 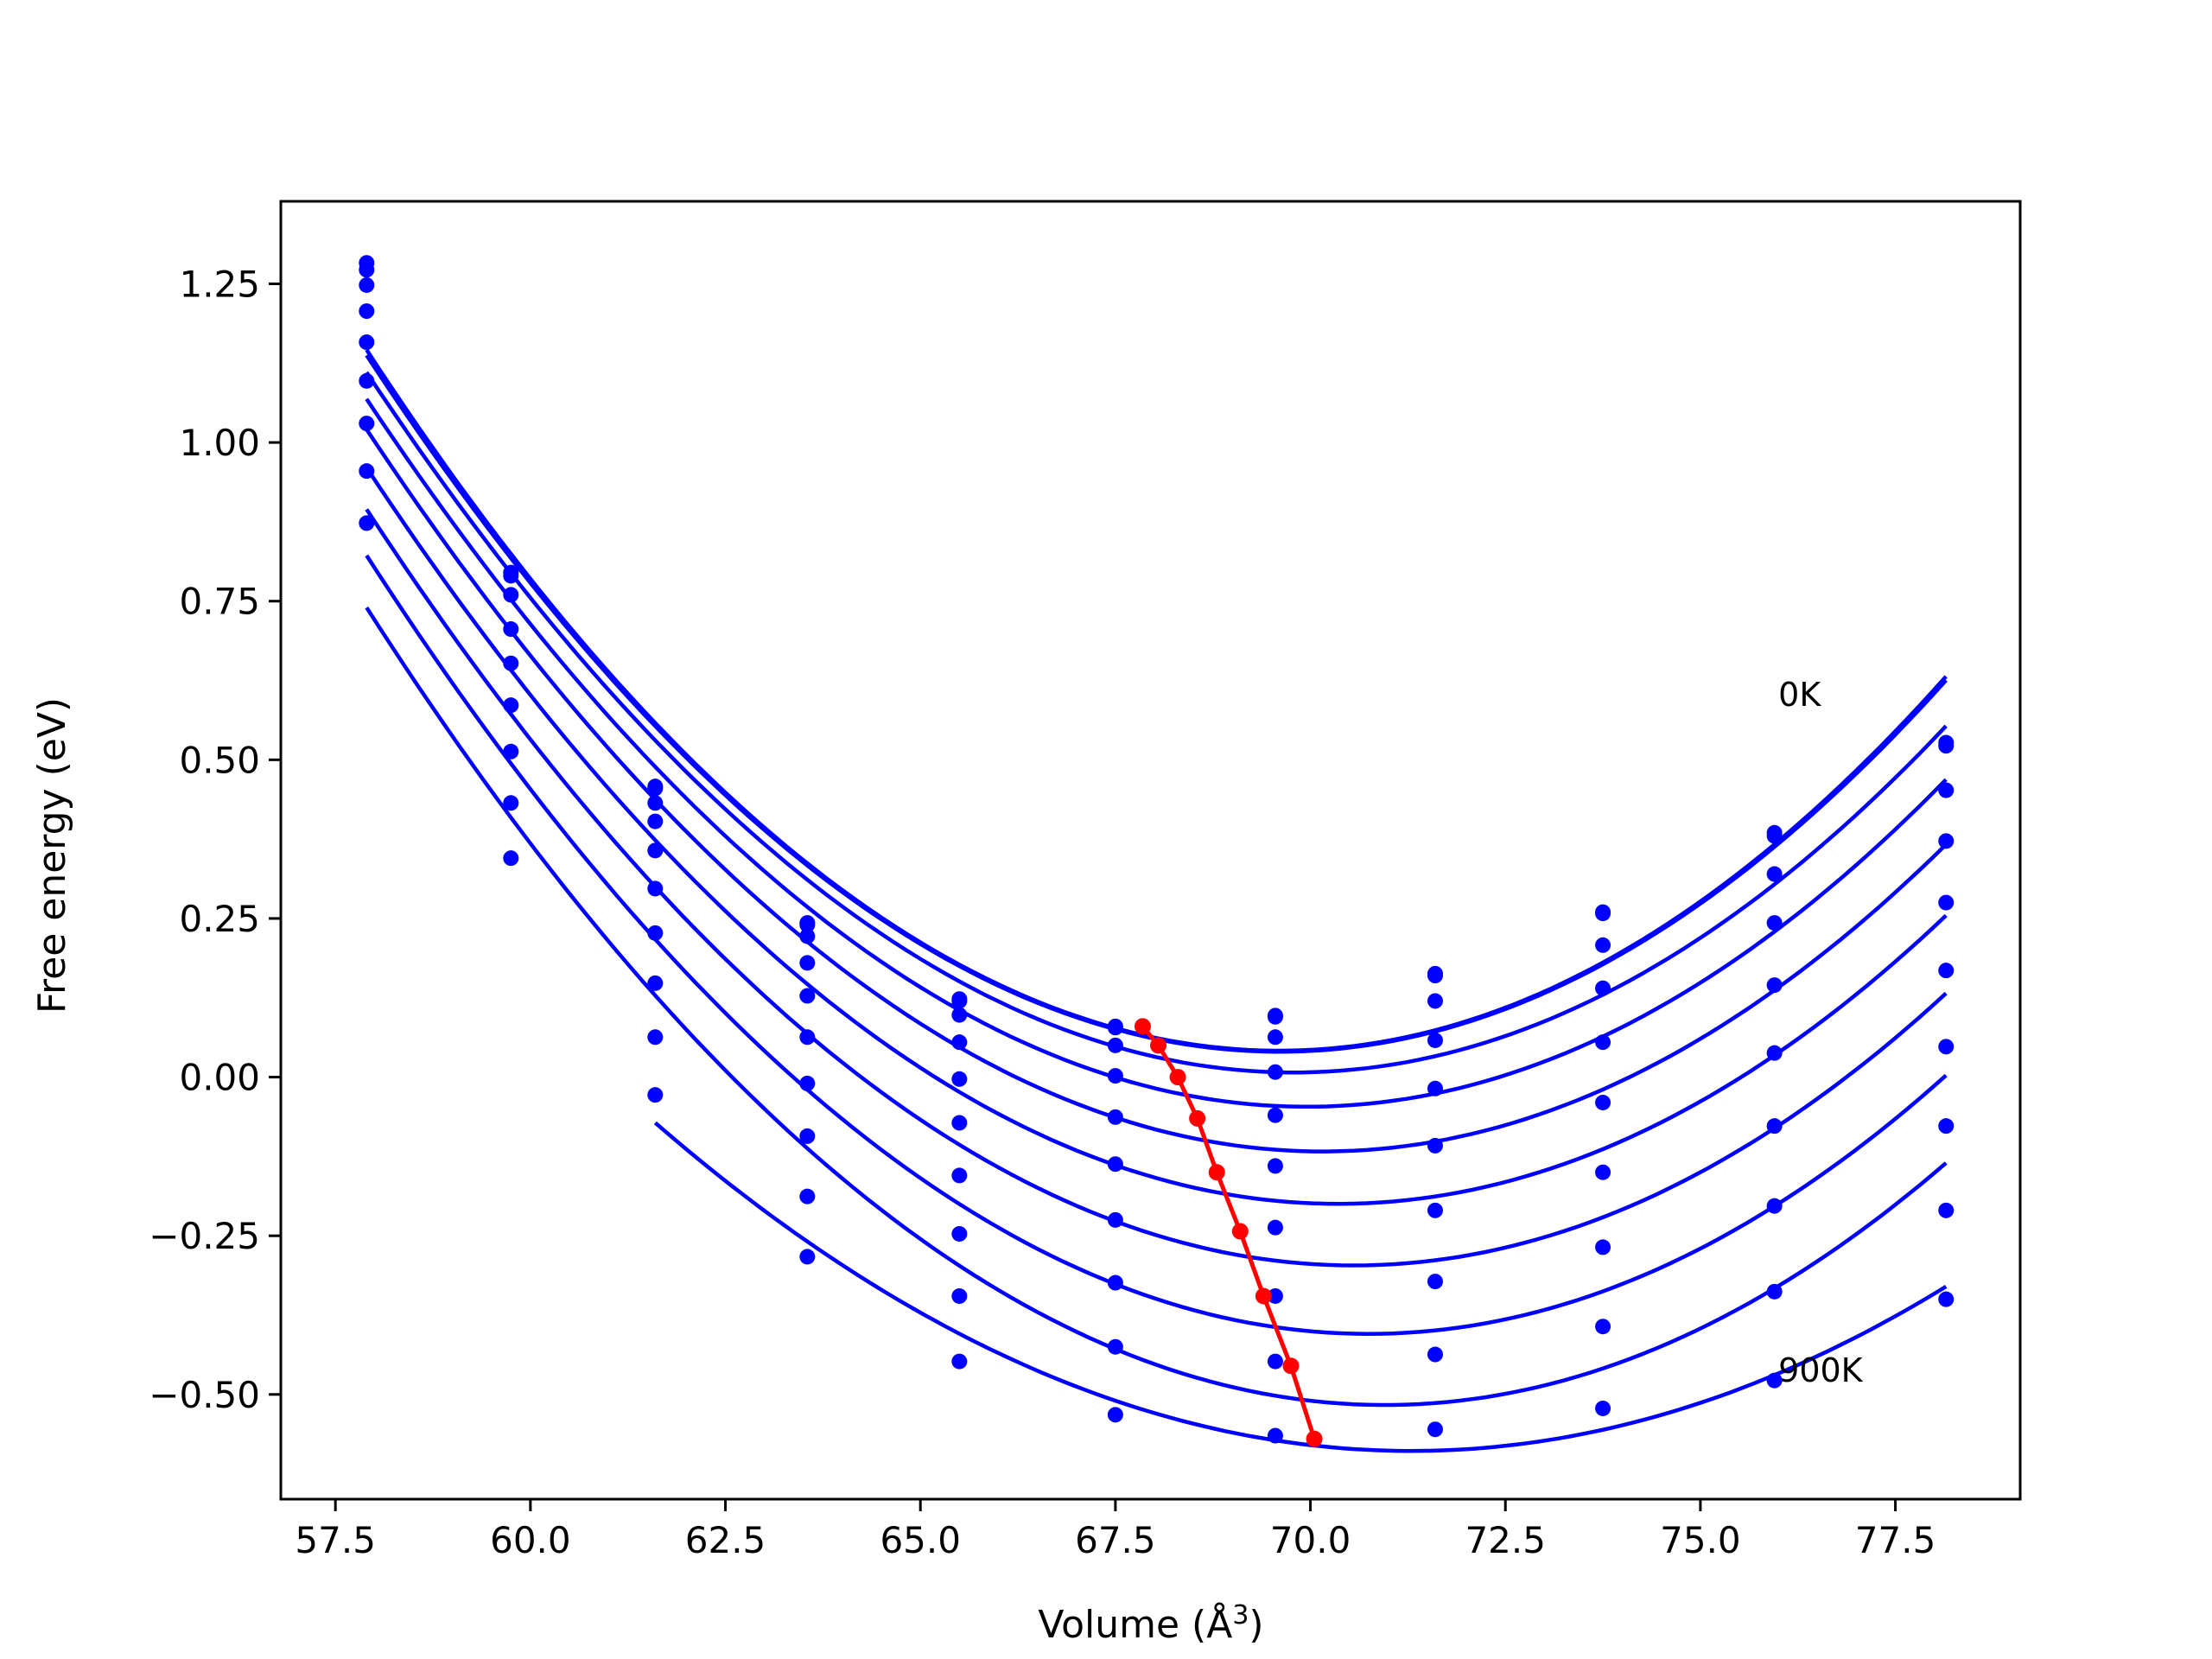 What do you see at coordinates (219, 760) in the screenshot?
I see `y-tick-label: 0.50` at bounding box center [219, 760].